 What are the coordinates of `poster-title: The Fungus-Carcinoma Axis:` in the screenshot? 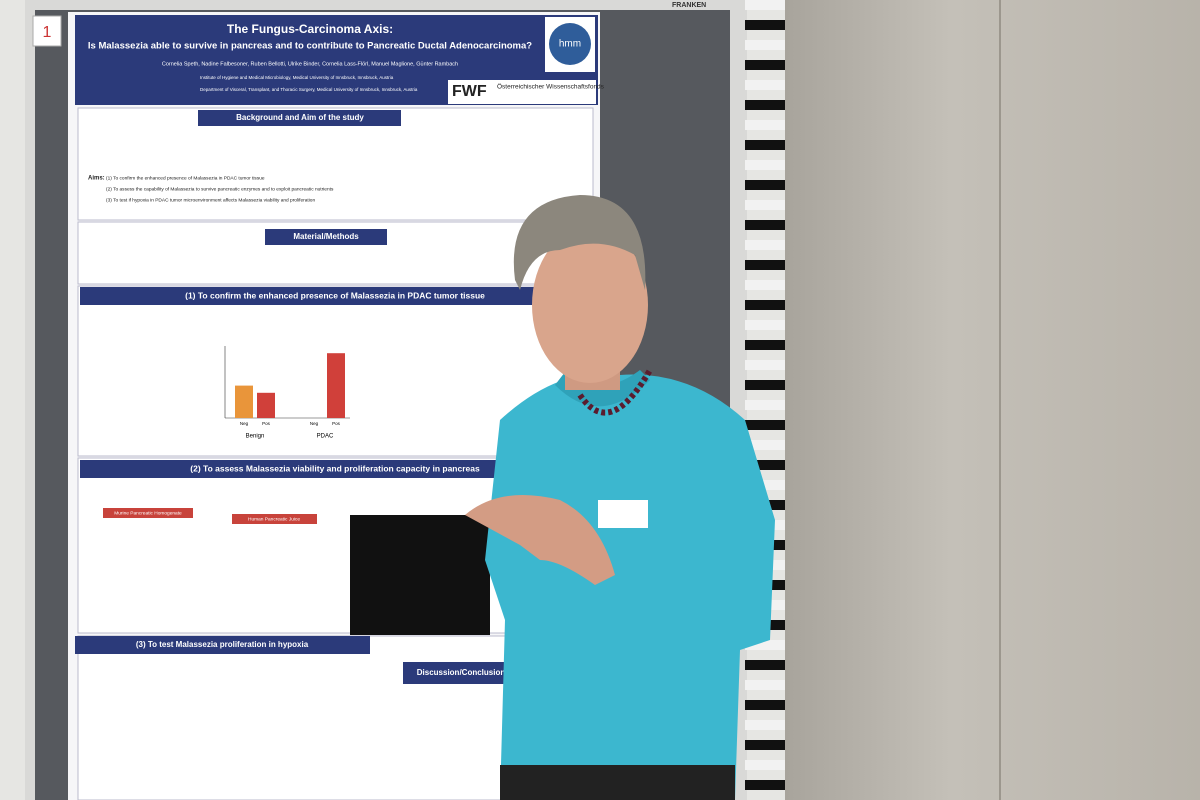 It's located at (310, 29).